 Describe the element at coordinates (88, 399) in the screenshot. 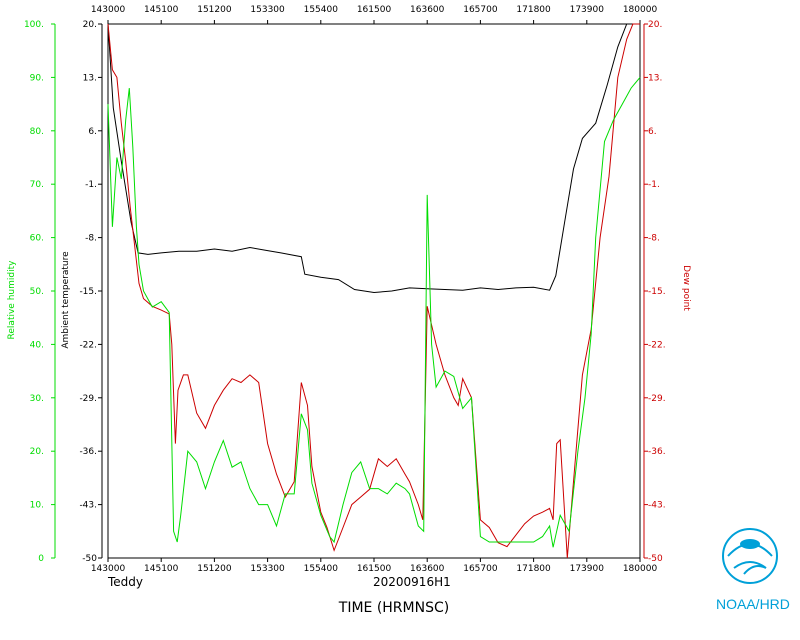

I see `temp-tick-label: -29.` at that location.